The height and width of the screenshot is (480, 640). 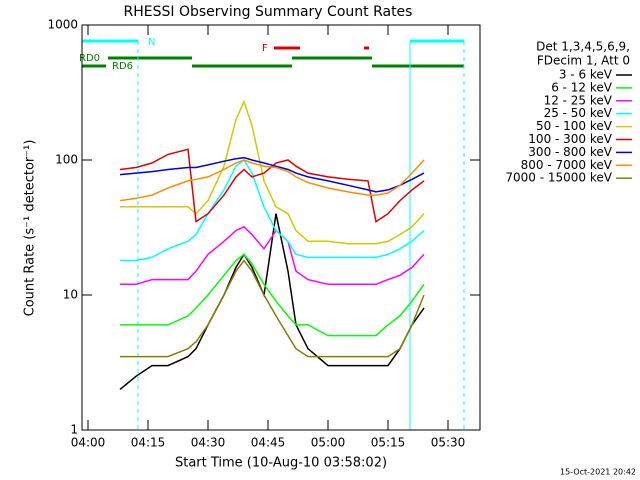 What do you see at coordinates (578, 100) in the screenshot?
I see `legend-label: 12 - 25 keV` at bounding box center [578, 100].